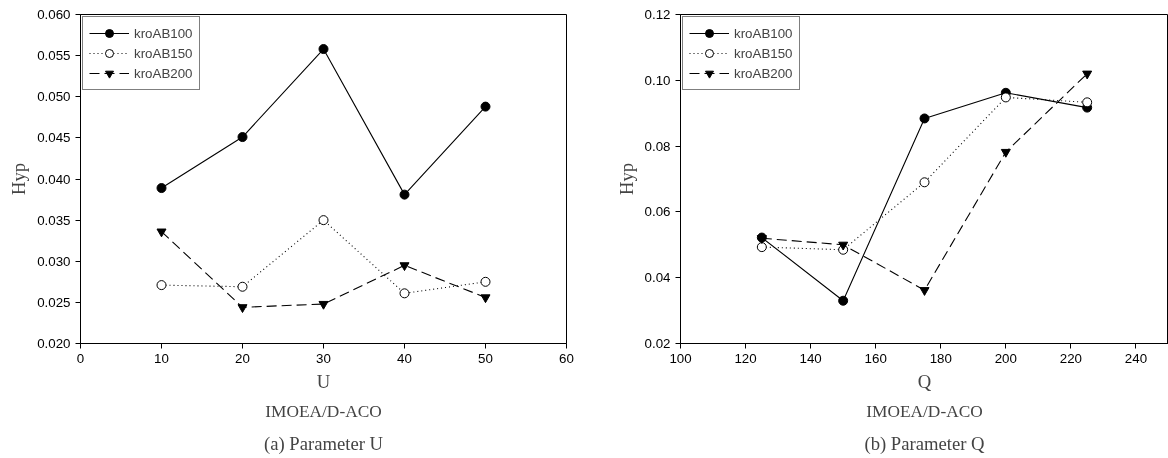  What do you see at coordinates (80, 358) in the screenshot?
I see `x-tick-label: 0` at bounding box center [80, 358].